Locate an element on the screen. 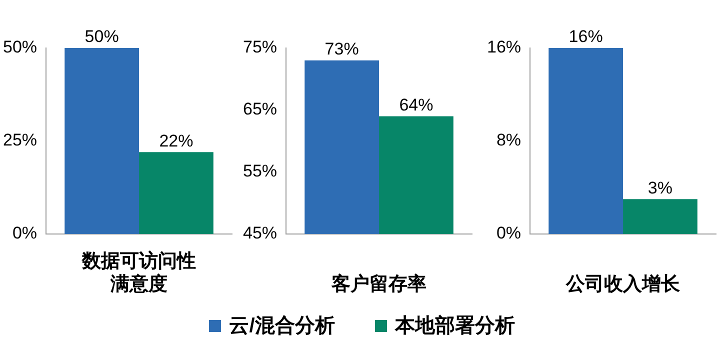 This screenshot has height=350, width=724. y-tick-label: 75% is located at coordinates (260, 47).